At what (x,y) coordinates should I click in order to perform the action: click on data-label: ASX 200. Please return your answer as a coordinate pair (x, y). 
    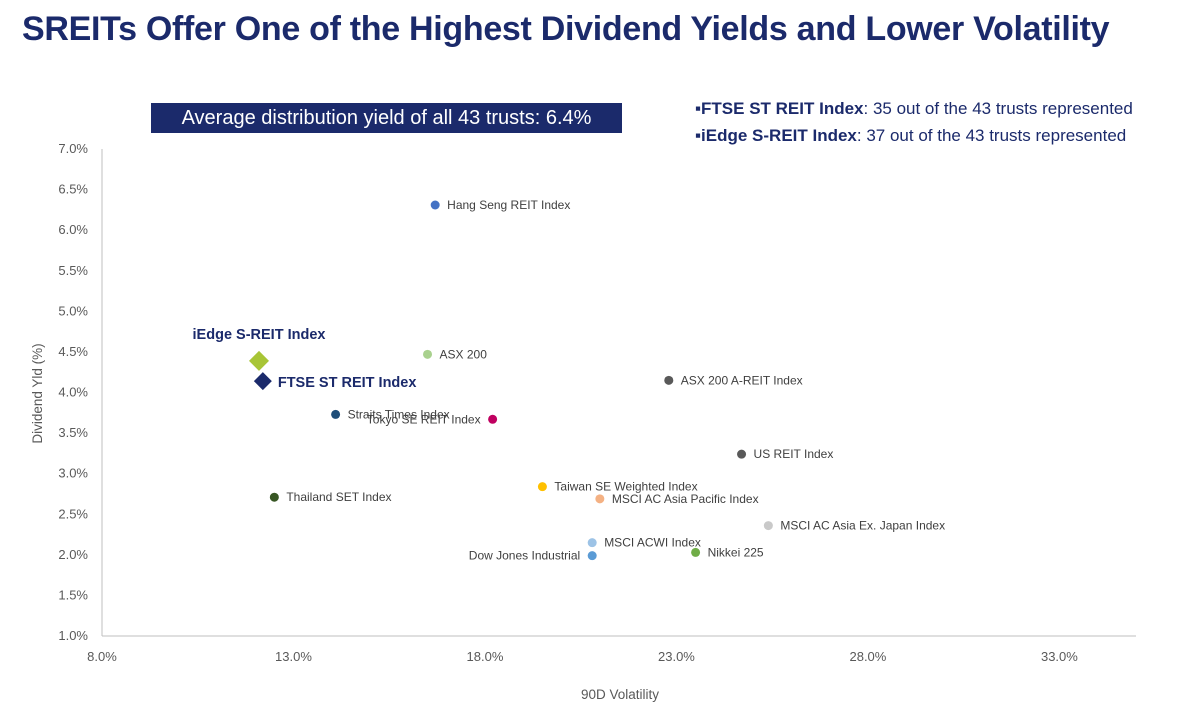
    Looking at the image, I should click on (464, 354).